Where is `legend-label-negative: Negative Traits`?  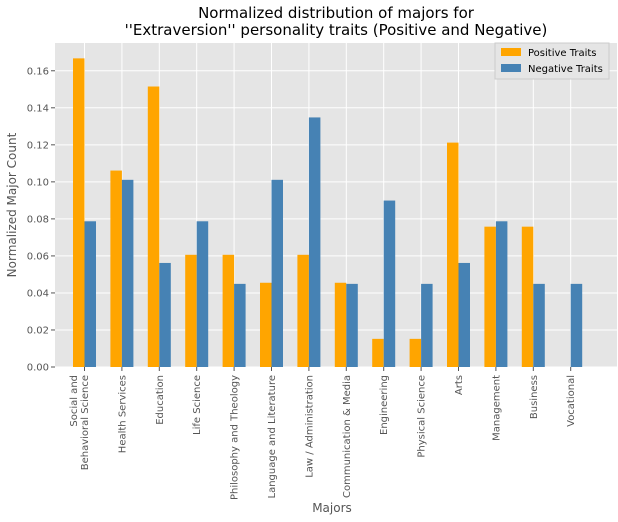 legend-label-negative: Negative Traits is located at coordinates (565, 69).